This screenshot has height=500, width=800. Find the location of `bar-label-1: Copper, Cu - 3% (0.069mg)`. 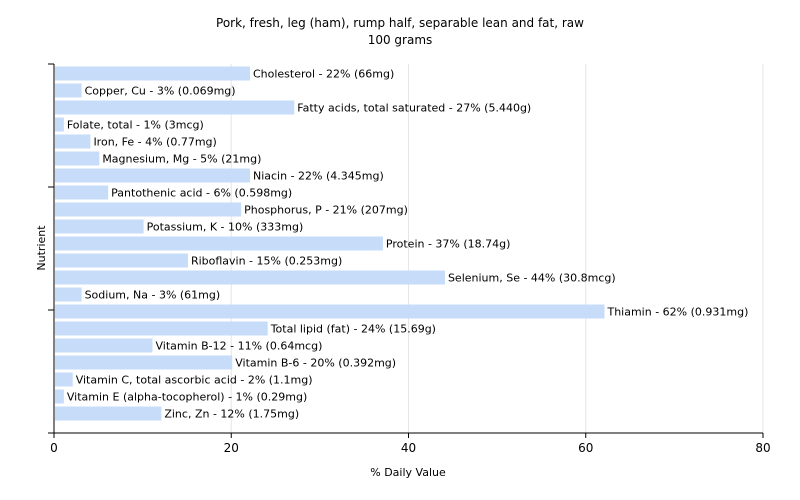

bar-label-1: Copper, Cu - 3% (0.069mg) is located at coordinates (160, 91).